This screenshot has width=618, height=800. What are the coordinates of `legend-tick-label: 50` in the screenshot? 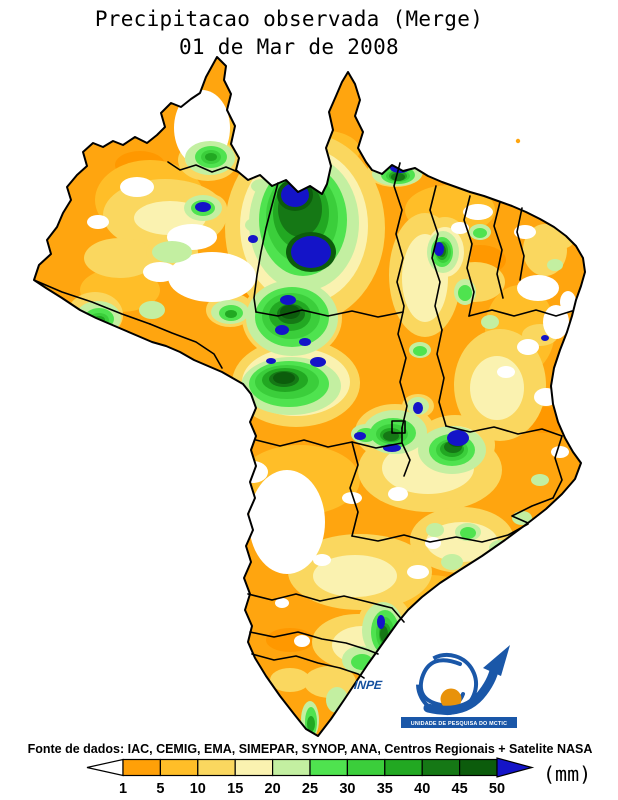 It's located at (497, 789).